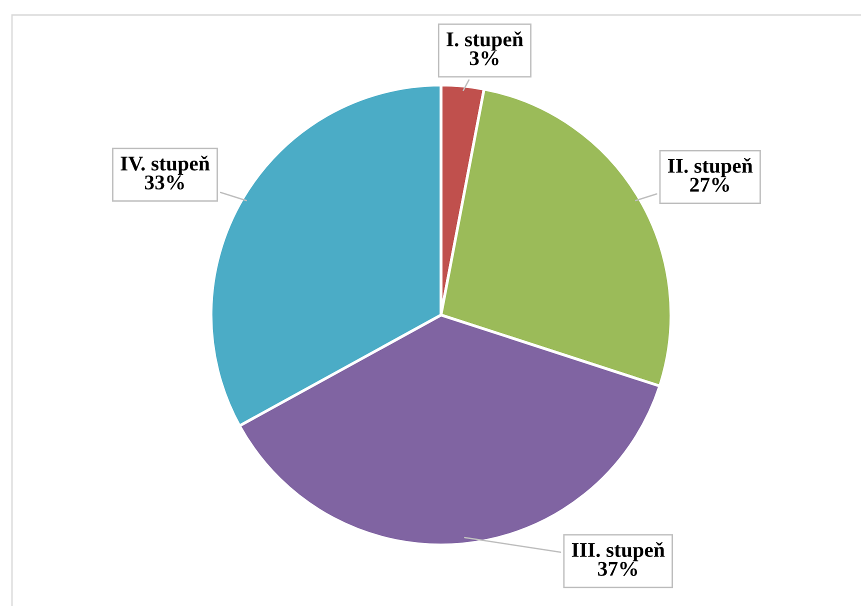 This screenshot has height=606, width=861. Describe the element at coordinates (165, 165) in the screenshot. I see `slice-label: IV. stupeň` at that location.